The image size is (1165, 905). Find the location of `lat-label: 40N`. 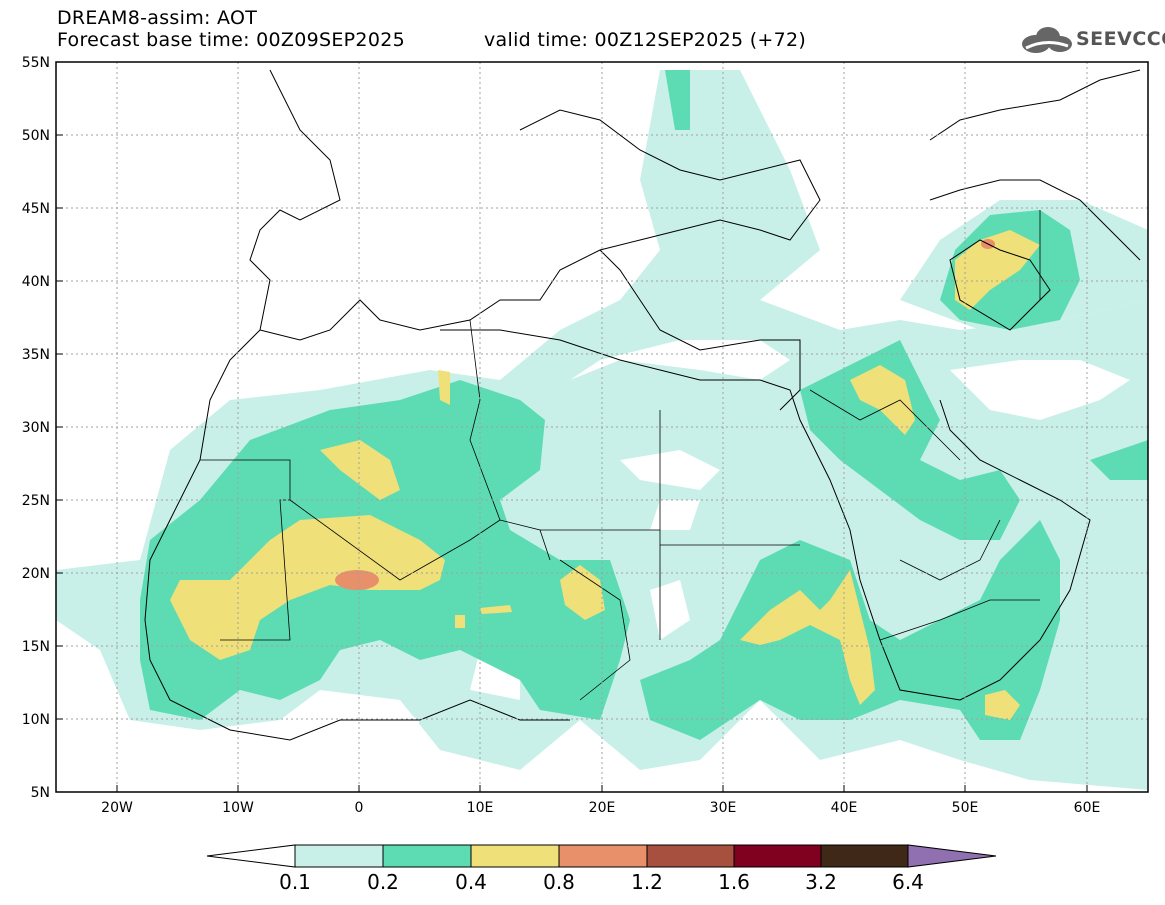

lat-label: 40N is located at coordinates (36, 282).